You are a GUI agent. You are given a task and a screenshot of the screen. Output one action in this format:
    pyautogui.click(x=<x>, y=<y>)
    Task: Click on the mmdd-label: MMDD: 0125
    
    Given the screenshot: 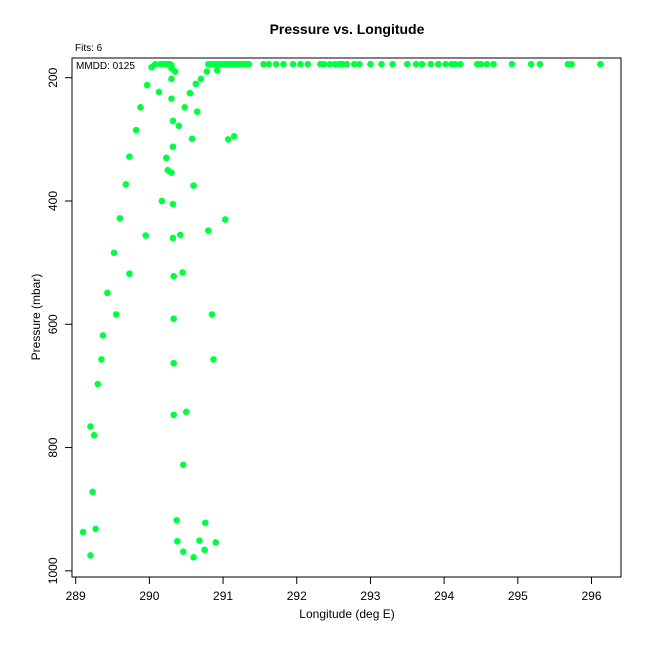 What is the action you would take?
    pyautogui.click(x=105, y=66)
    